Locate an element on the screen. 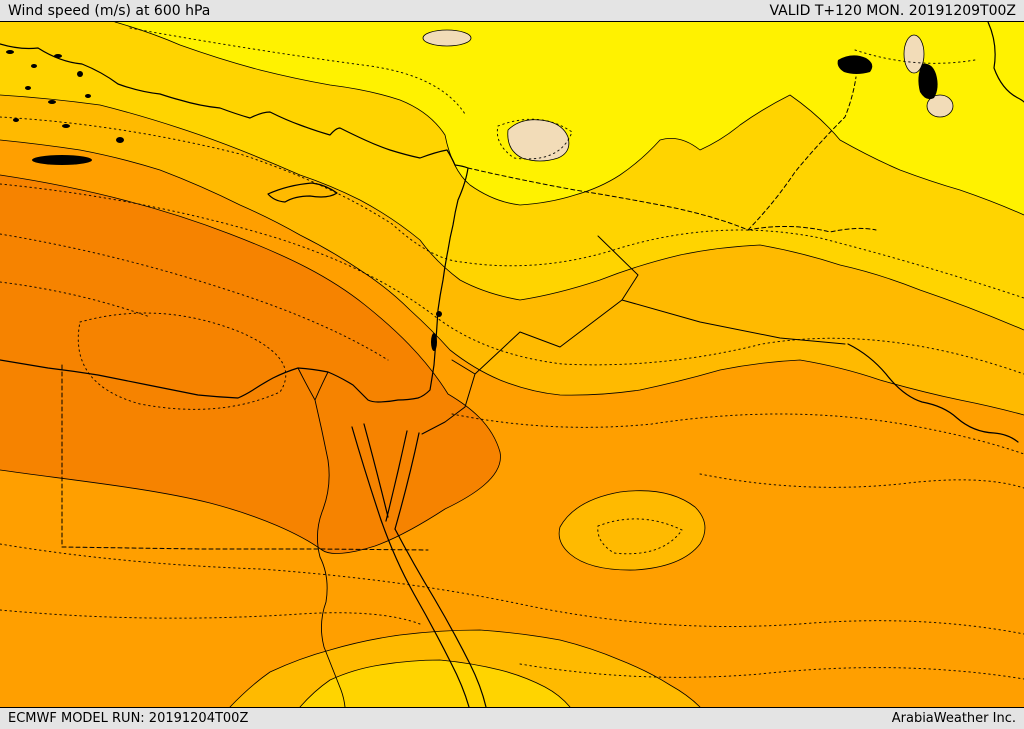 The width and height of the screenshot is (1024, 729). contour-line-gold-bottom-edge is located at coordinates (435, 683).